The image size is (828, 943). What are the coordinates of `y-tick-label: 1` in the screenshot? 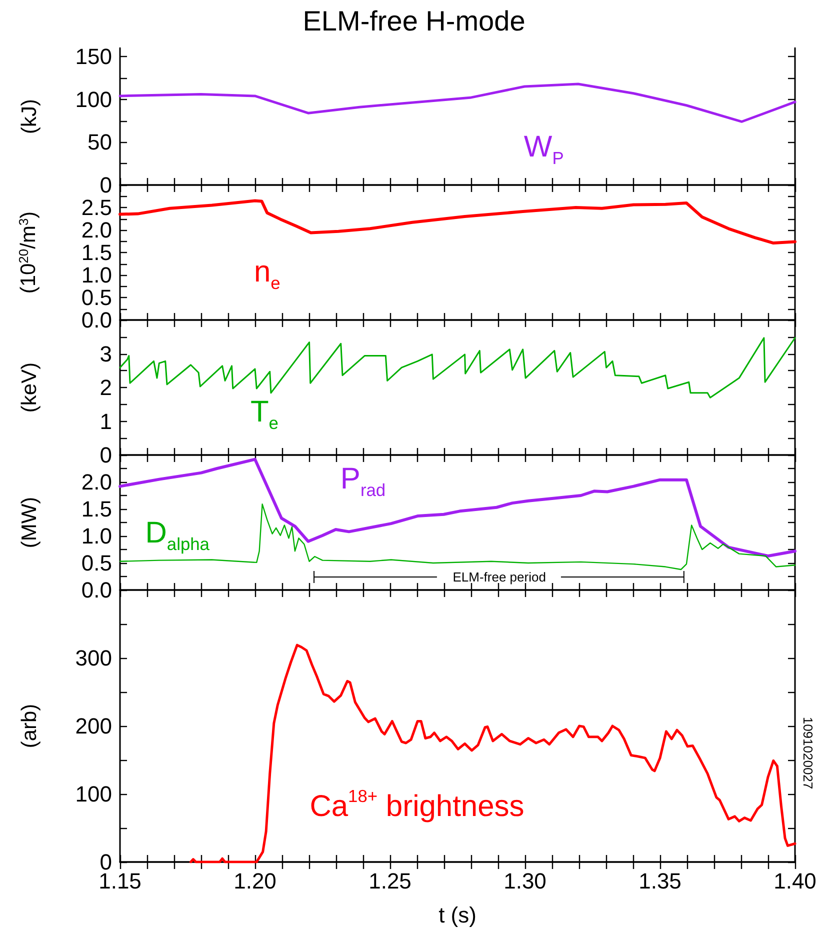 It's located at (106, 421).